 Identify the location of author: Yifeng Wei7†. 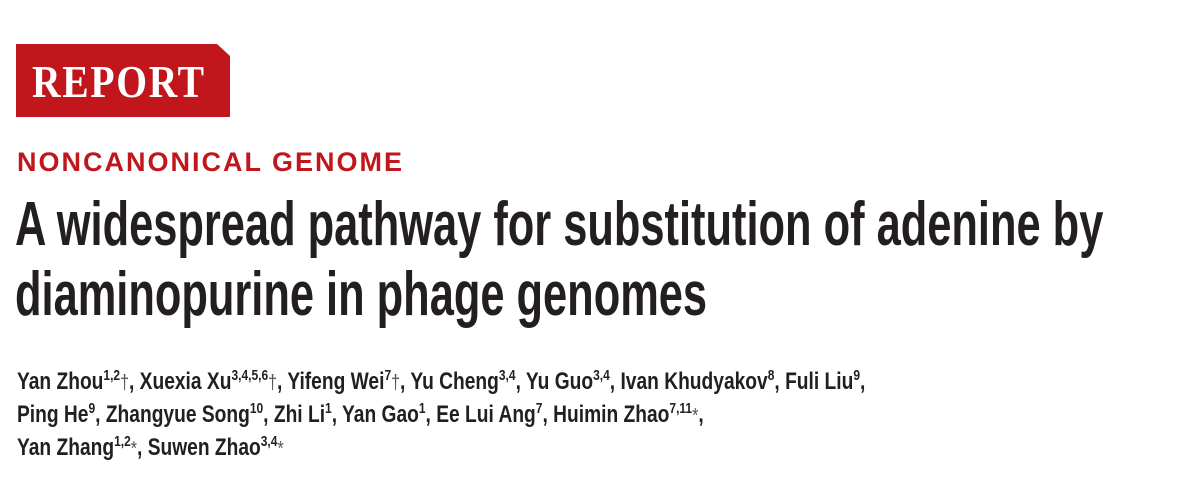
(343, 381).